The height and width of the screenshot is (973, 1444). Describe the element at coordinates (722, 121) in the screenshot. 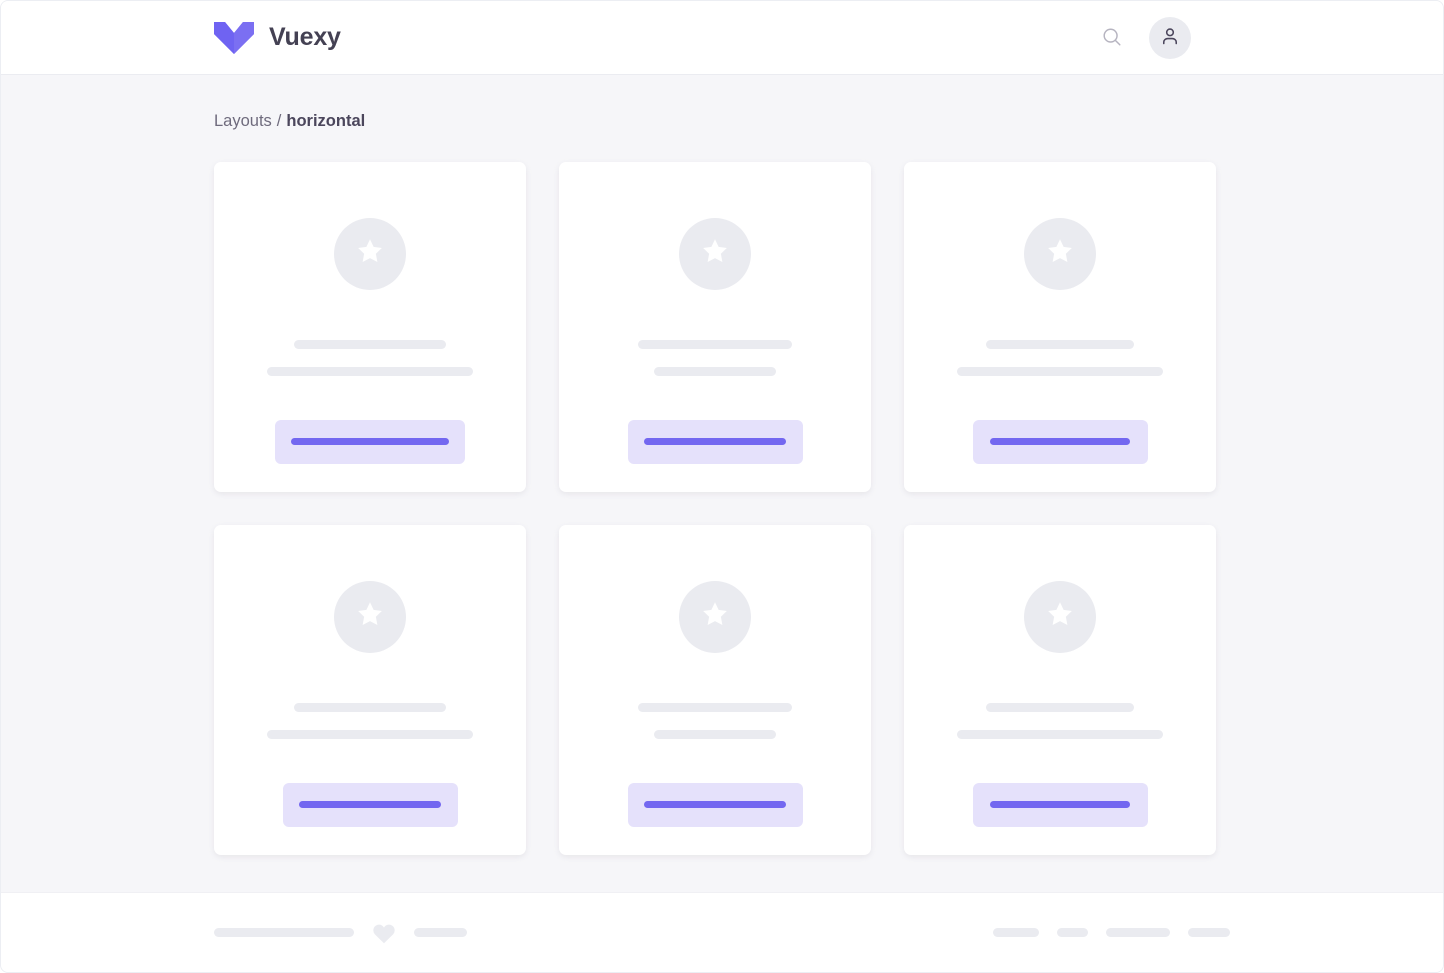

I see `breadcrumb: Layouts / horizontal` at that location.